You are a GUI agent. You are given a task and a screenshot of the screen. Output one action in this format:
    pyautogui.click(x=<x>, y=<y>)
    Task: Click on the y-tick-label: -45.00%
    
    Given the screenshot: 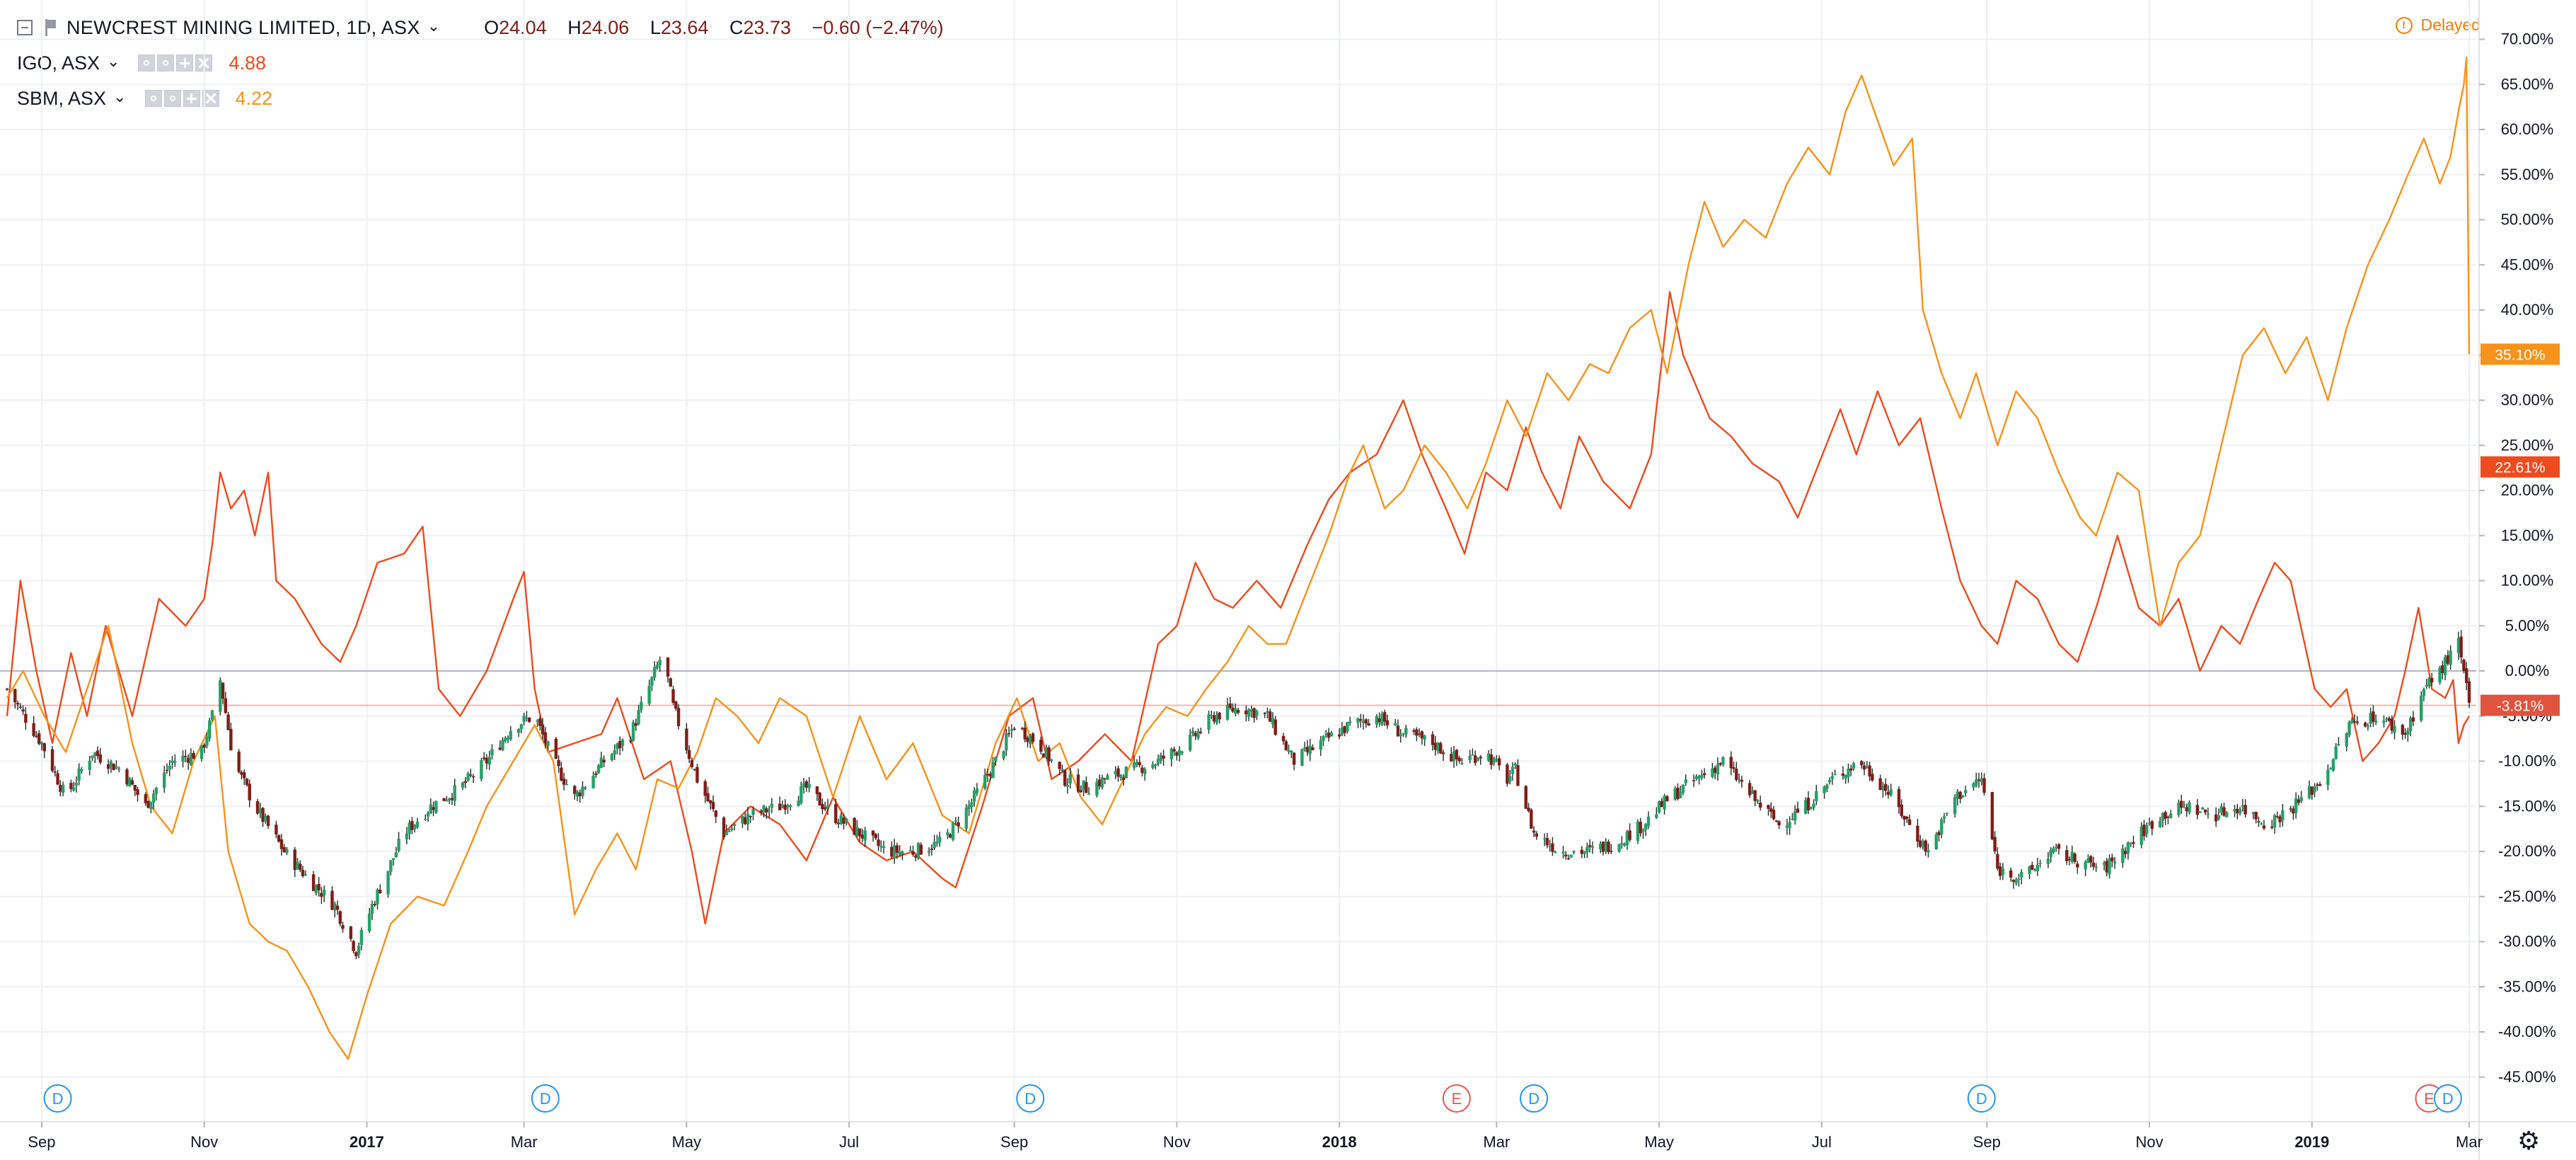 What is the action you would take?
    pyautogui.click(x=2527, y=1077)
    